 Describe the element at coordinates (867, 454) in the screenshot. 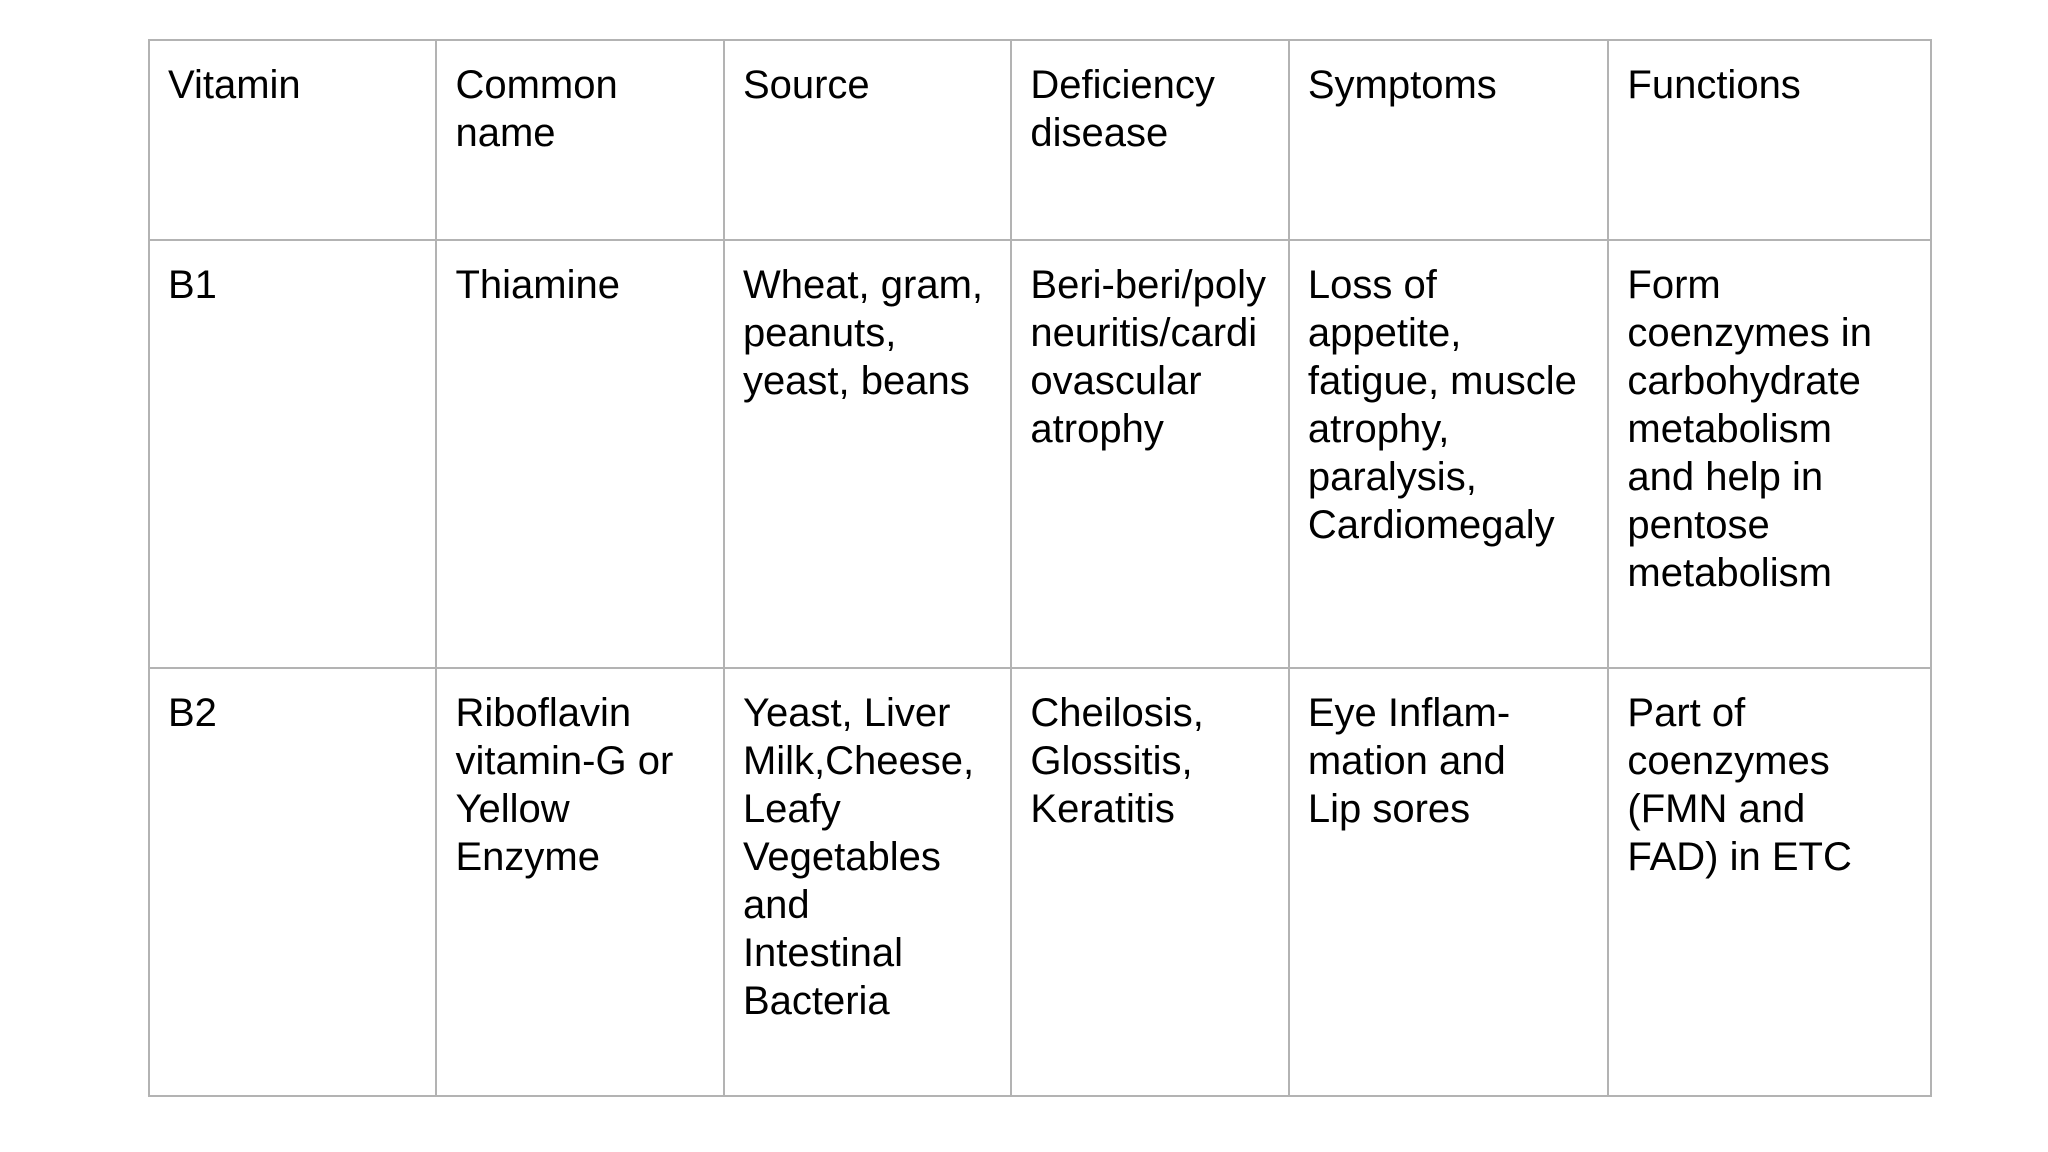

I see `cell-source: Wheat, gram, peanuts, yeast, beans` at that location.